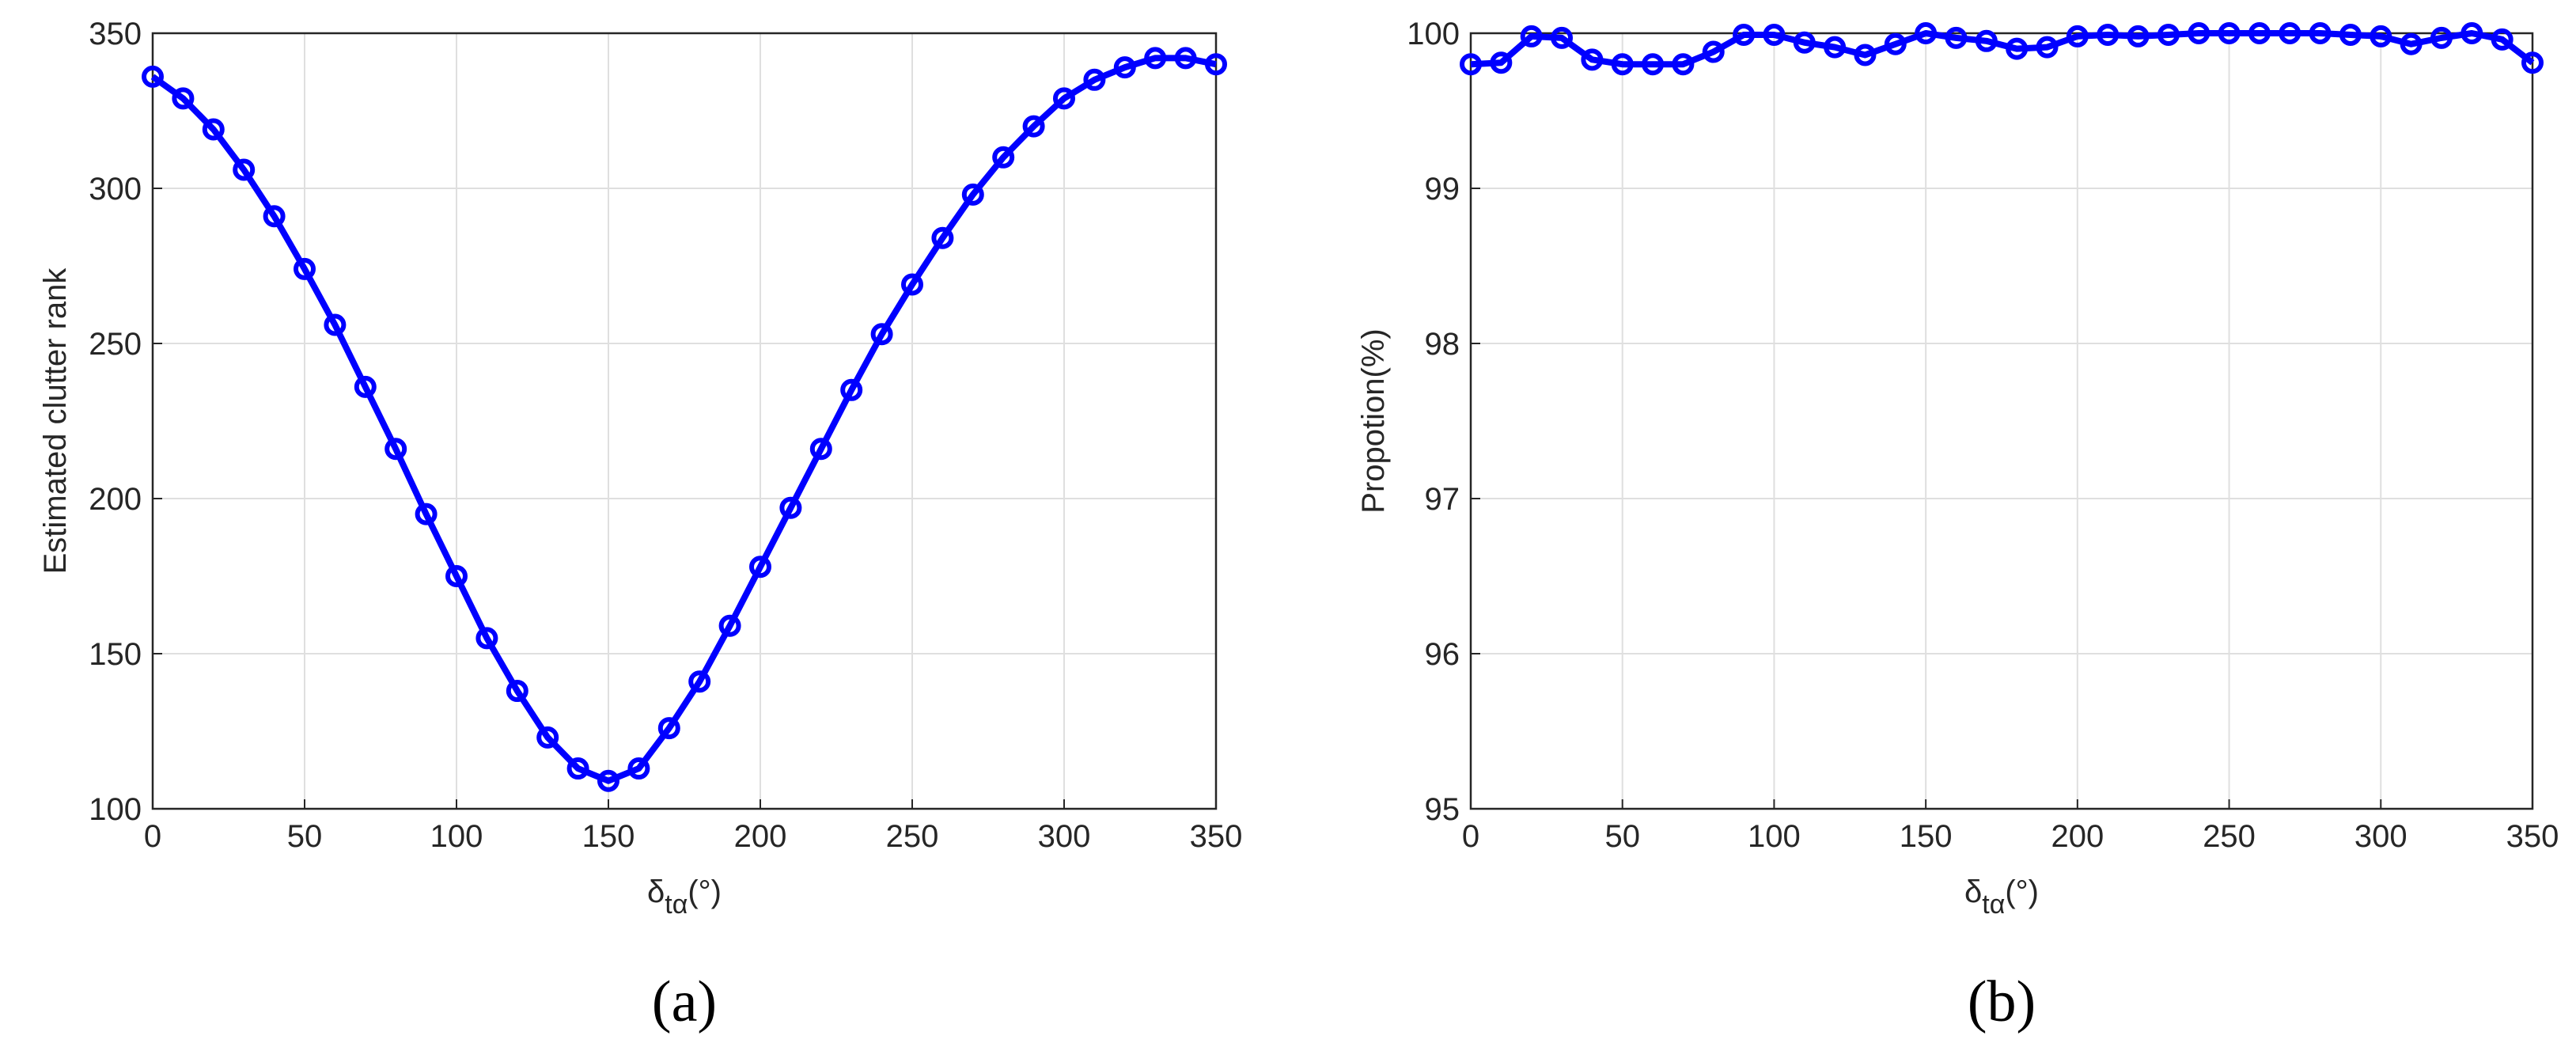 The width and height of the screenshot is (2576, 1047). Describe the element at coordinates (115, 34) in the screenshot. I see `y-tick-label: 350` at that location.